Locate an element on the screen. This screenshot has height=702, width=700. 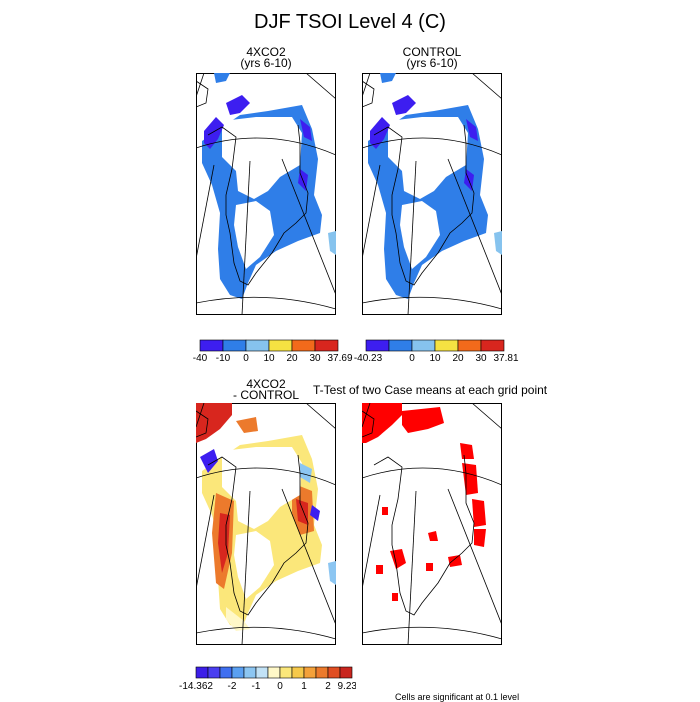
panel-title-control: CONTROL (yrs 6-10) is located at coordinates (432, 57).